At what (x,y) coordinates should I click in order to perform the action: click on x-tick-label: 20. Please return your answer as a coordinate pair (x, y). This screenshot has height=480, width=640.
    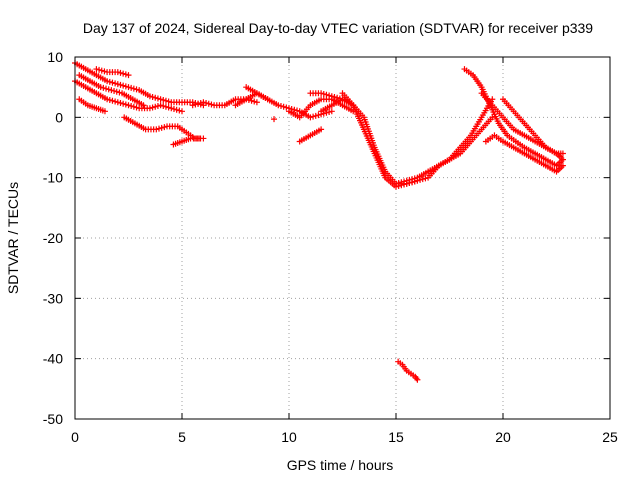
    Looking at the image, I should click on (503, 437).